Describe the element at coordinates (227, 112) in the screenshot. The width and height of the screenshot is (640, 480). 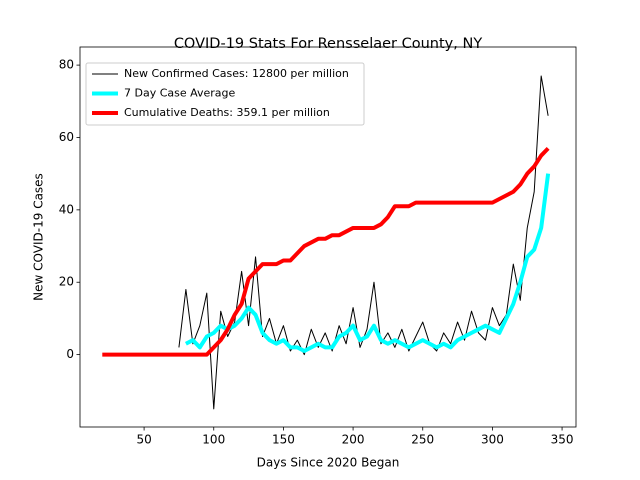
I see `legend-label: Cumulative Deaths: 359.1 per million` at that location.